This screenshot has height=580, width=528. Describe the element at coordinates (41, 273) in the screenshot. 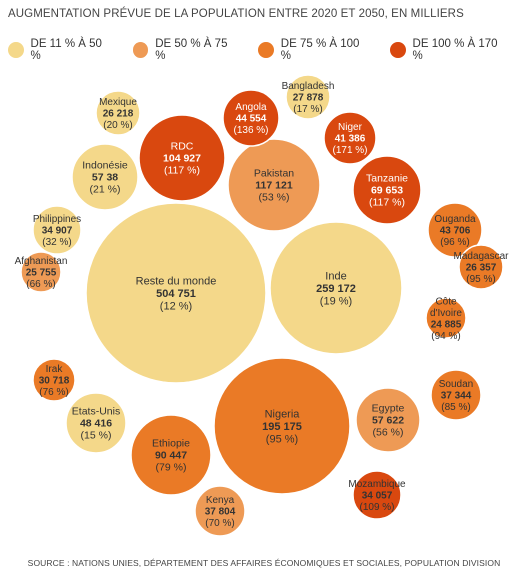

I see `bubble-value-afghanistan: 25 755` at that location.